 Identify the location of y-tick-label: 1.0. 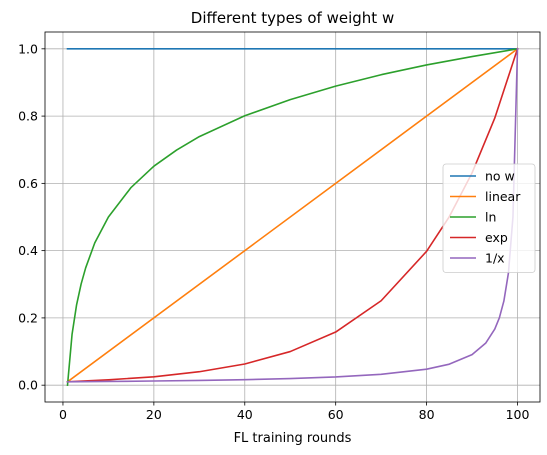
(28, 48).